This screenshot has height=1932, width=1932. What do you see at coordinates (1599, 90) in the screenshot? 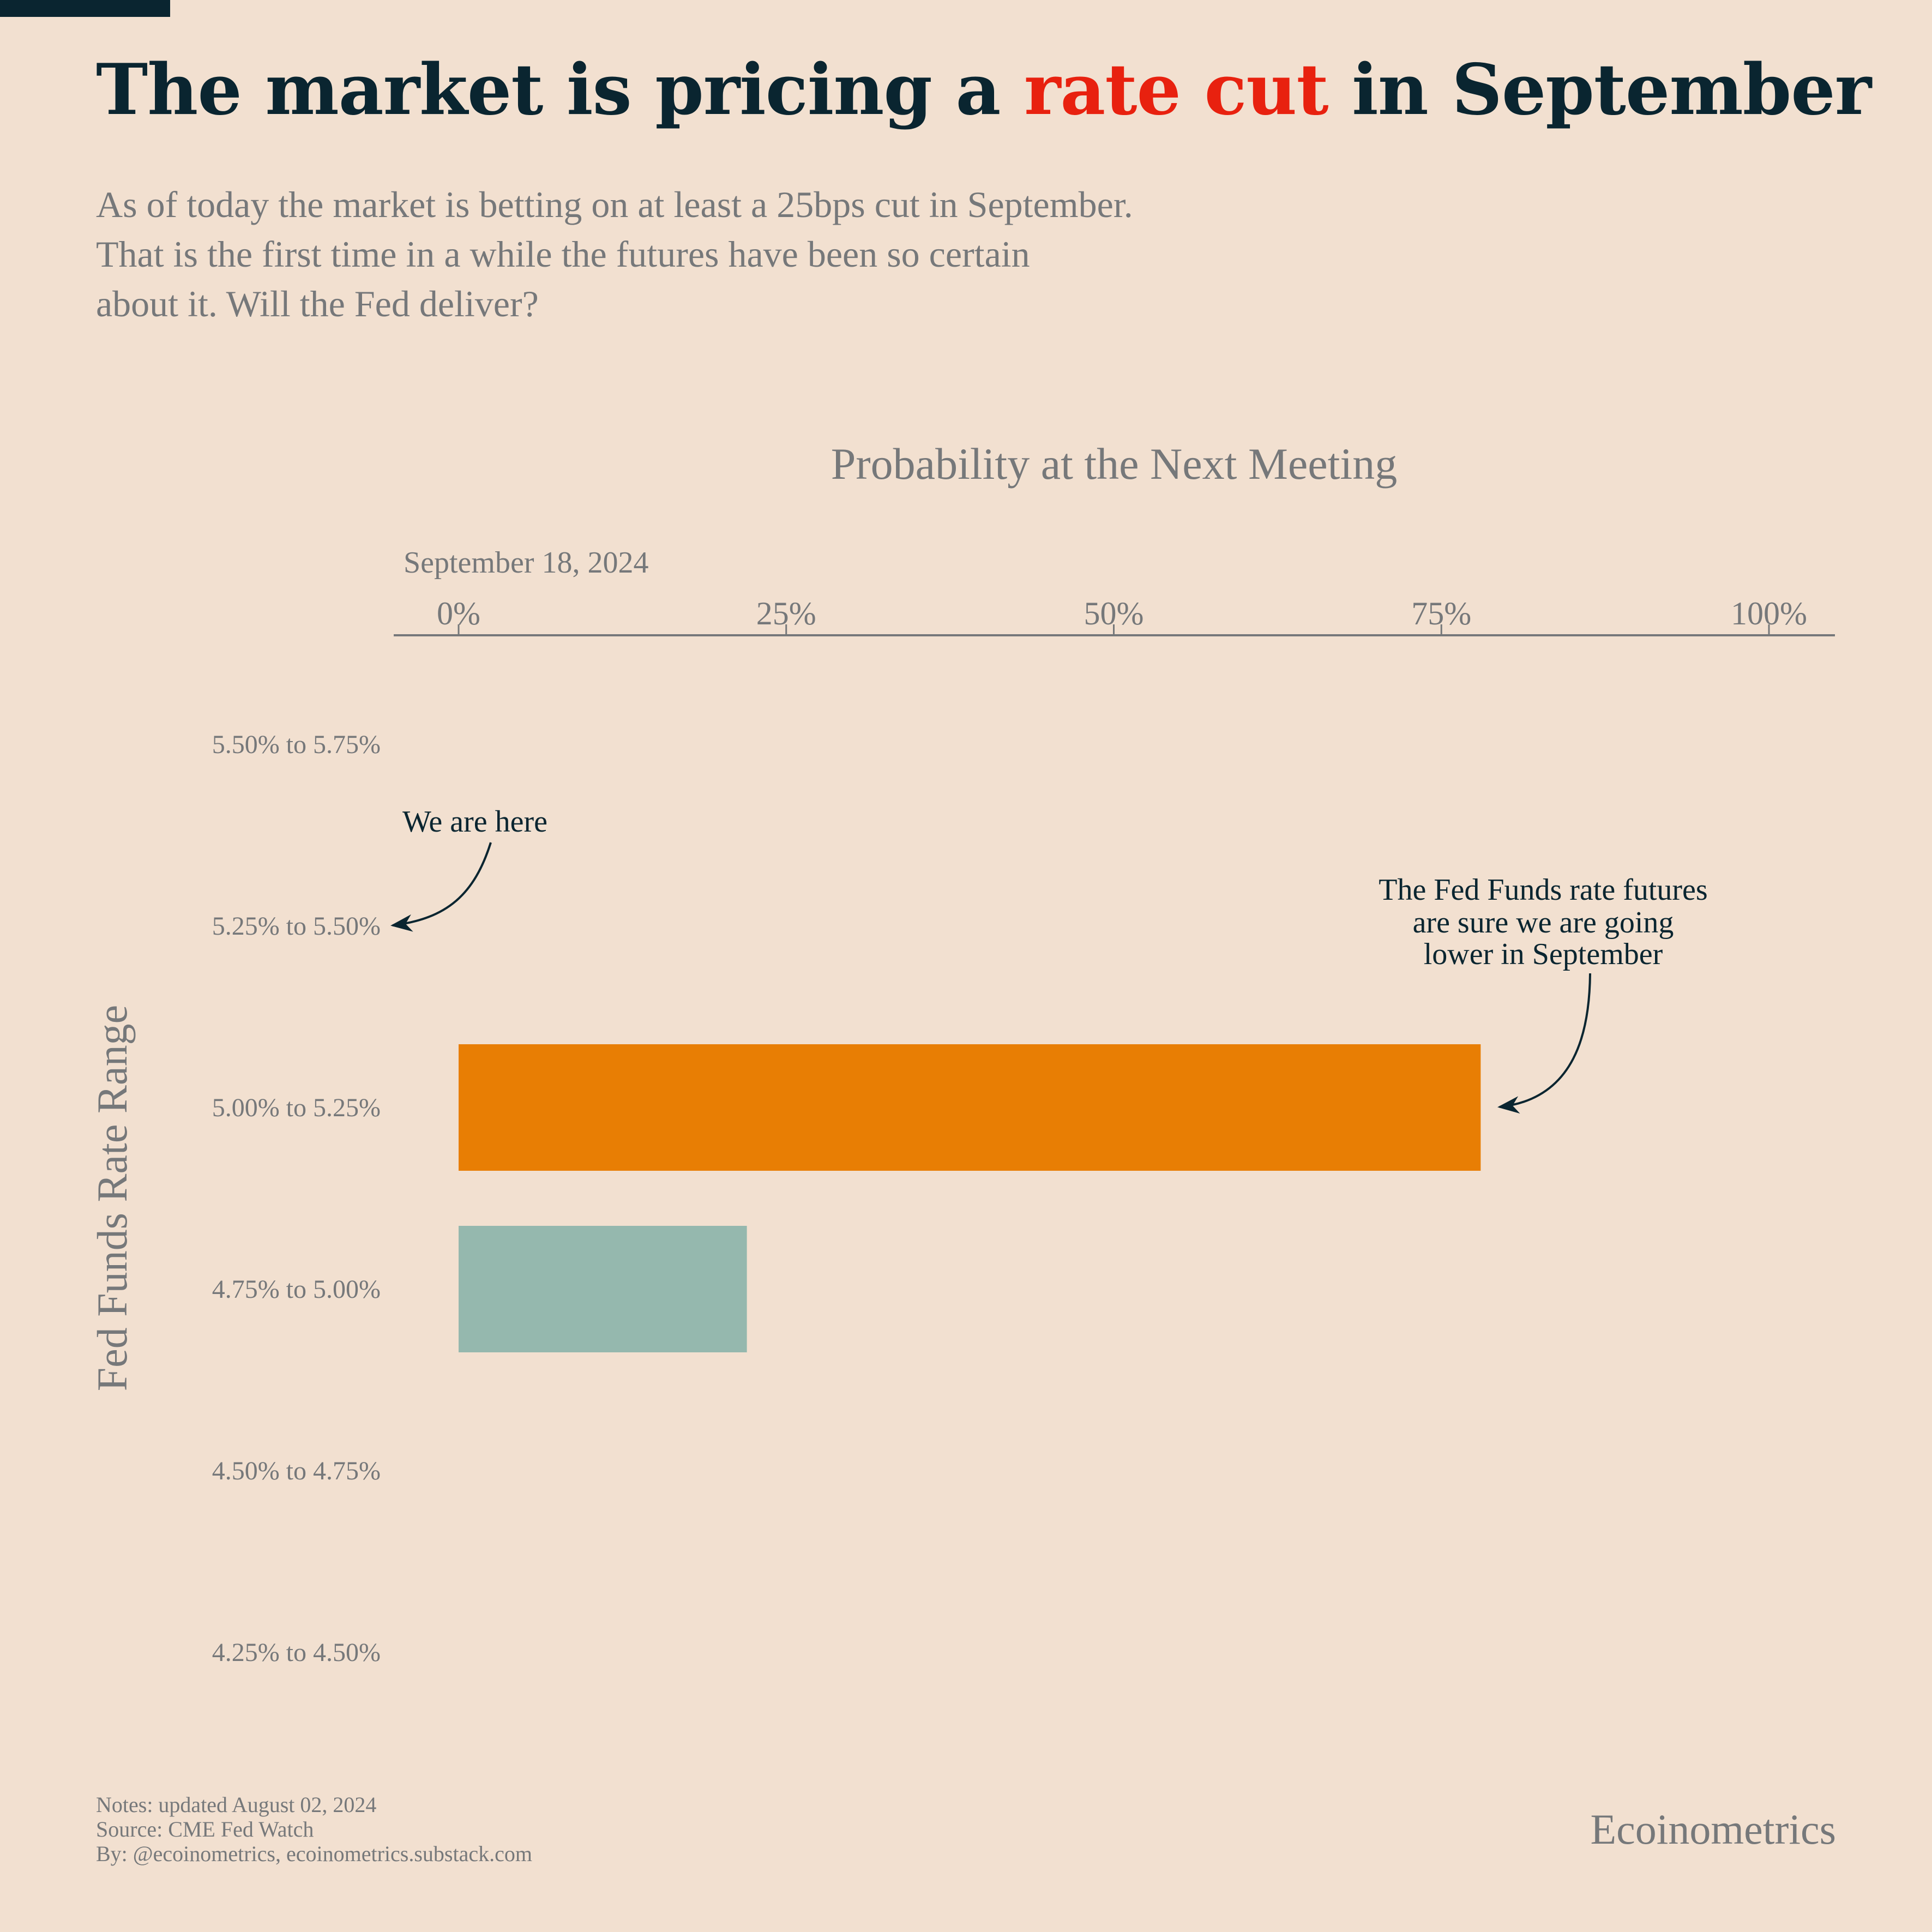
I see `title-part-2: in September` at bounding box center [1599, 90].